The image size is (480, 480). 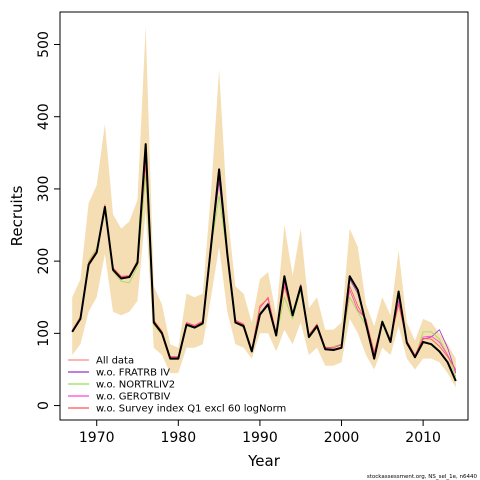 What do you see at coordinates (133, 397) in the screenshot?
I see `legend-label: w.o. GEROTBIV` at bounding box center [133, 397].